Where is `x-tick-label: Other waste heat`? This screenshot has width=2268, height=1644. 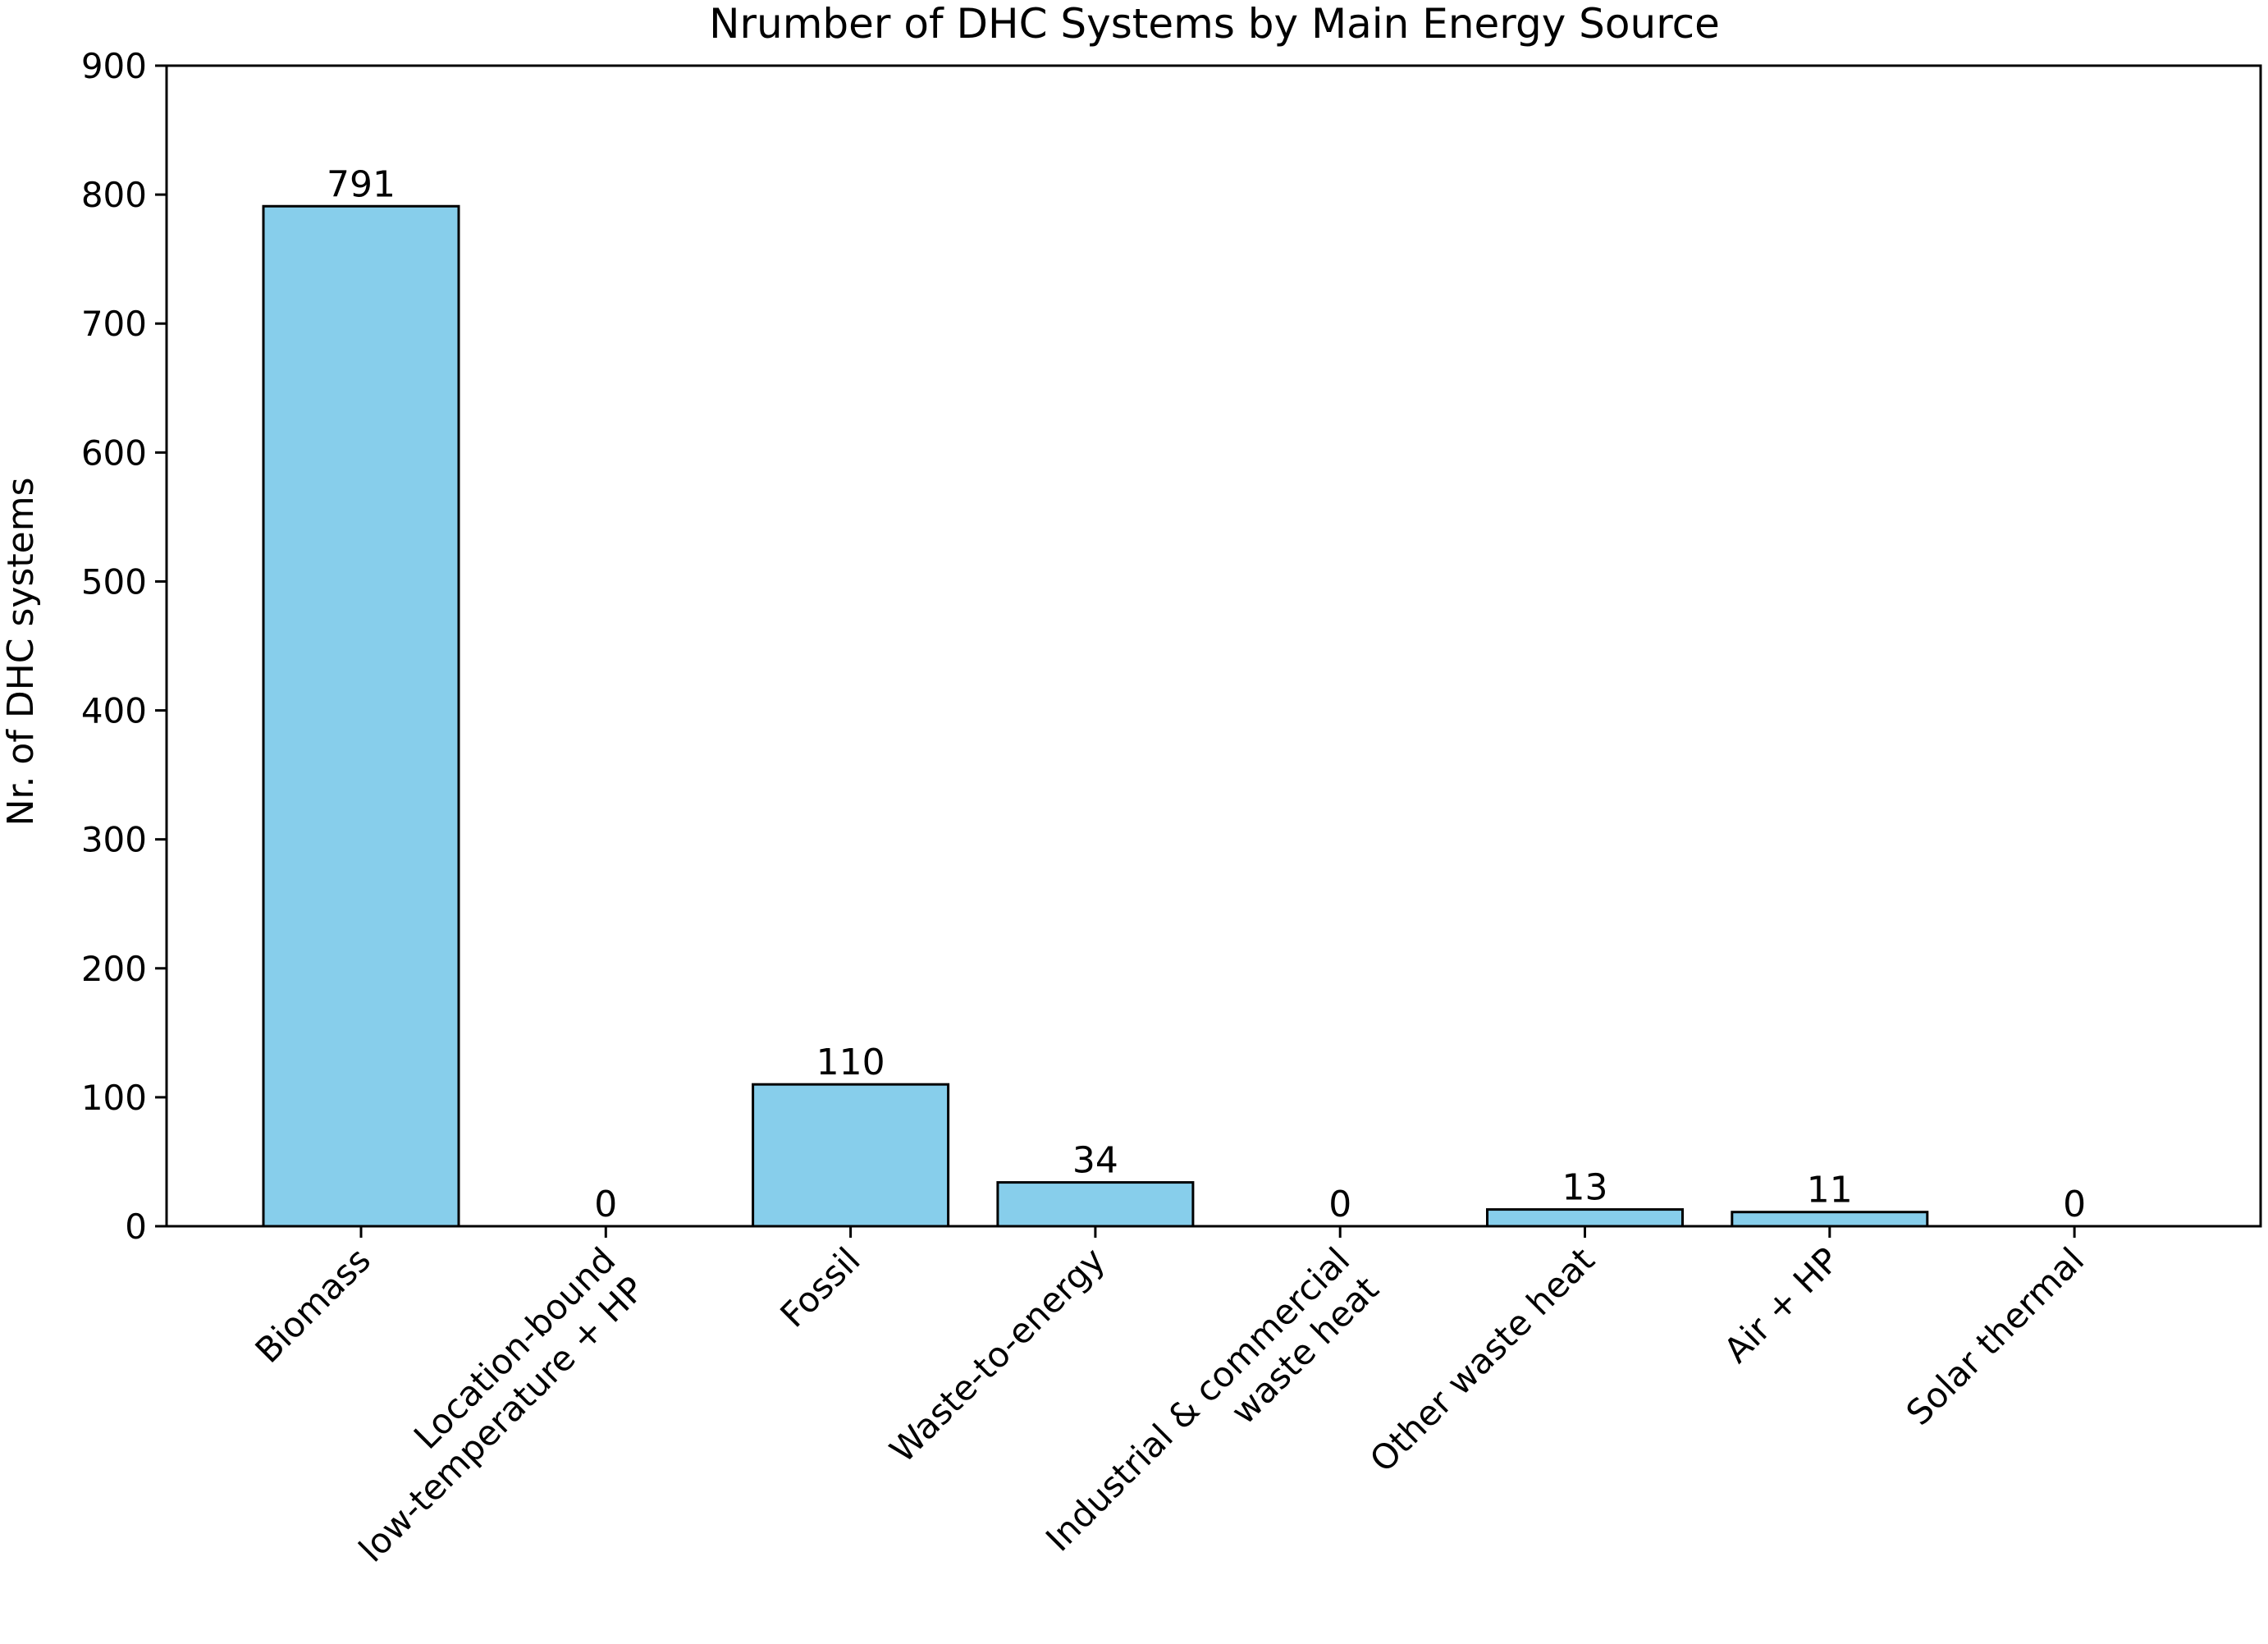 x-tick-label: Other waste heat is located at coordinates (1482, 1359).